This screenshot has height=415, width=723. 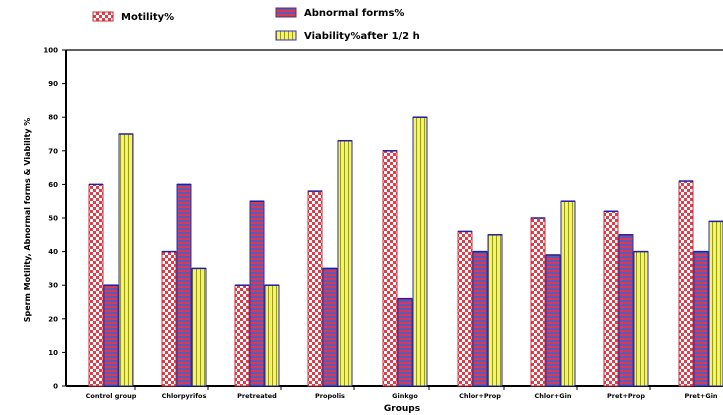 I want to click on y-tick-label: 10, so click(x=53, y=353).